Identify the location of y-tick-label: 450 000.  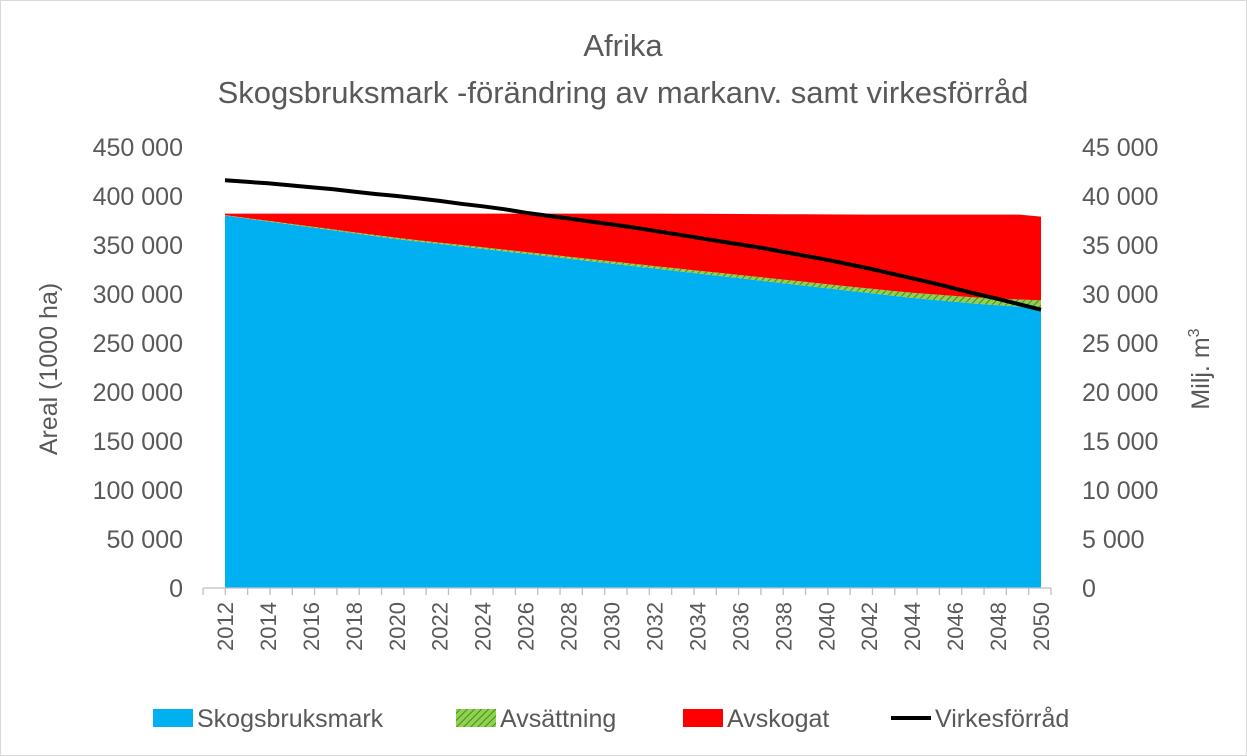
(138, 148).